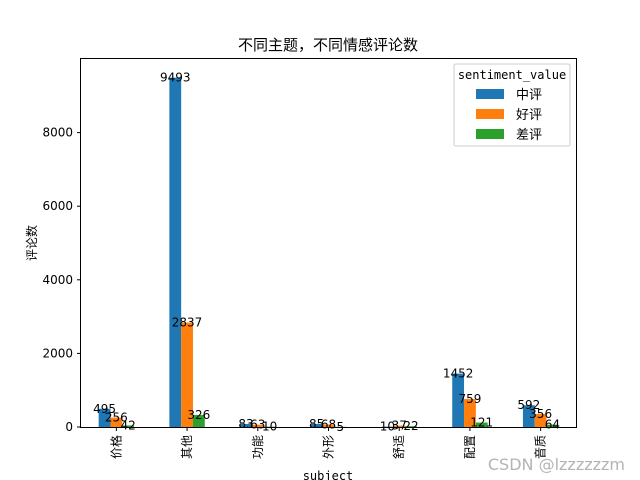 The image size is (640, 480). I want to click on bar-好评-外形, so click(328, 425).